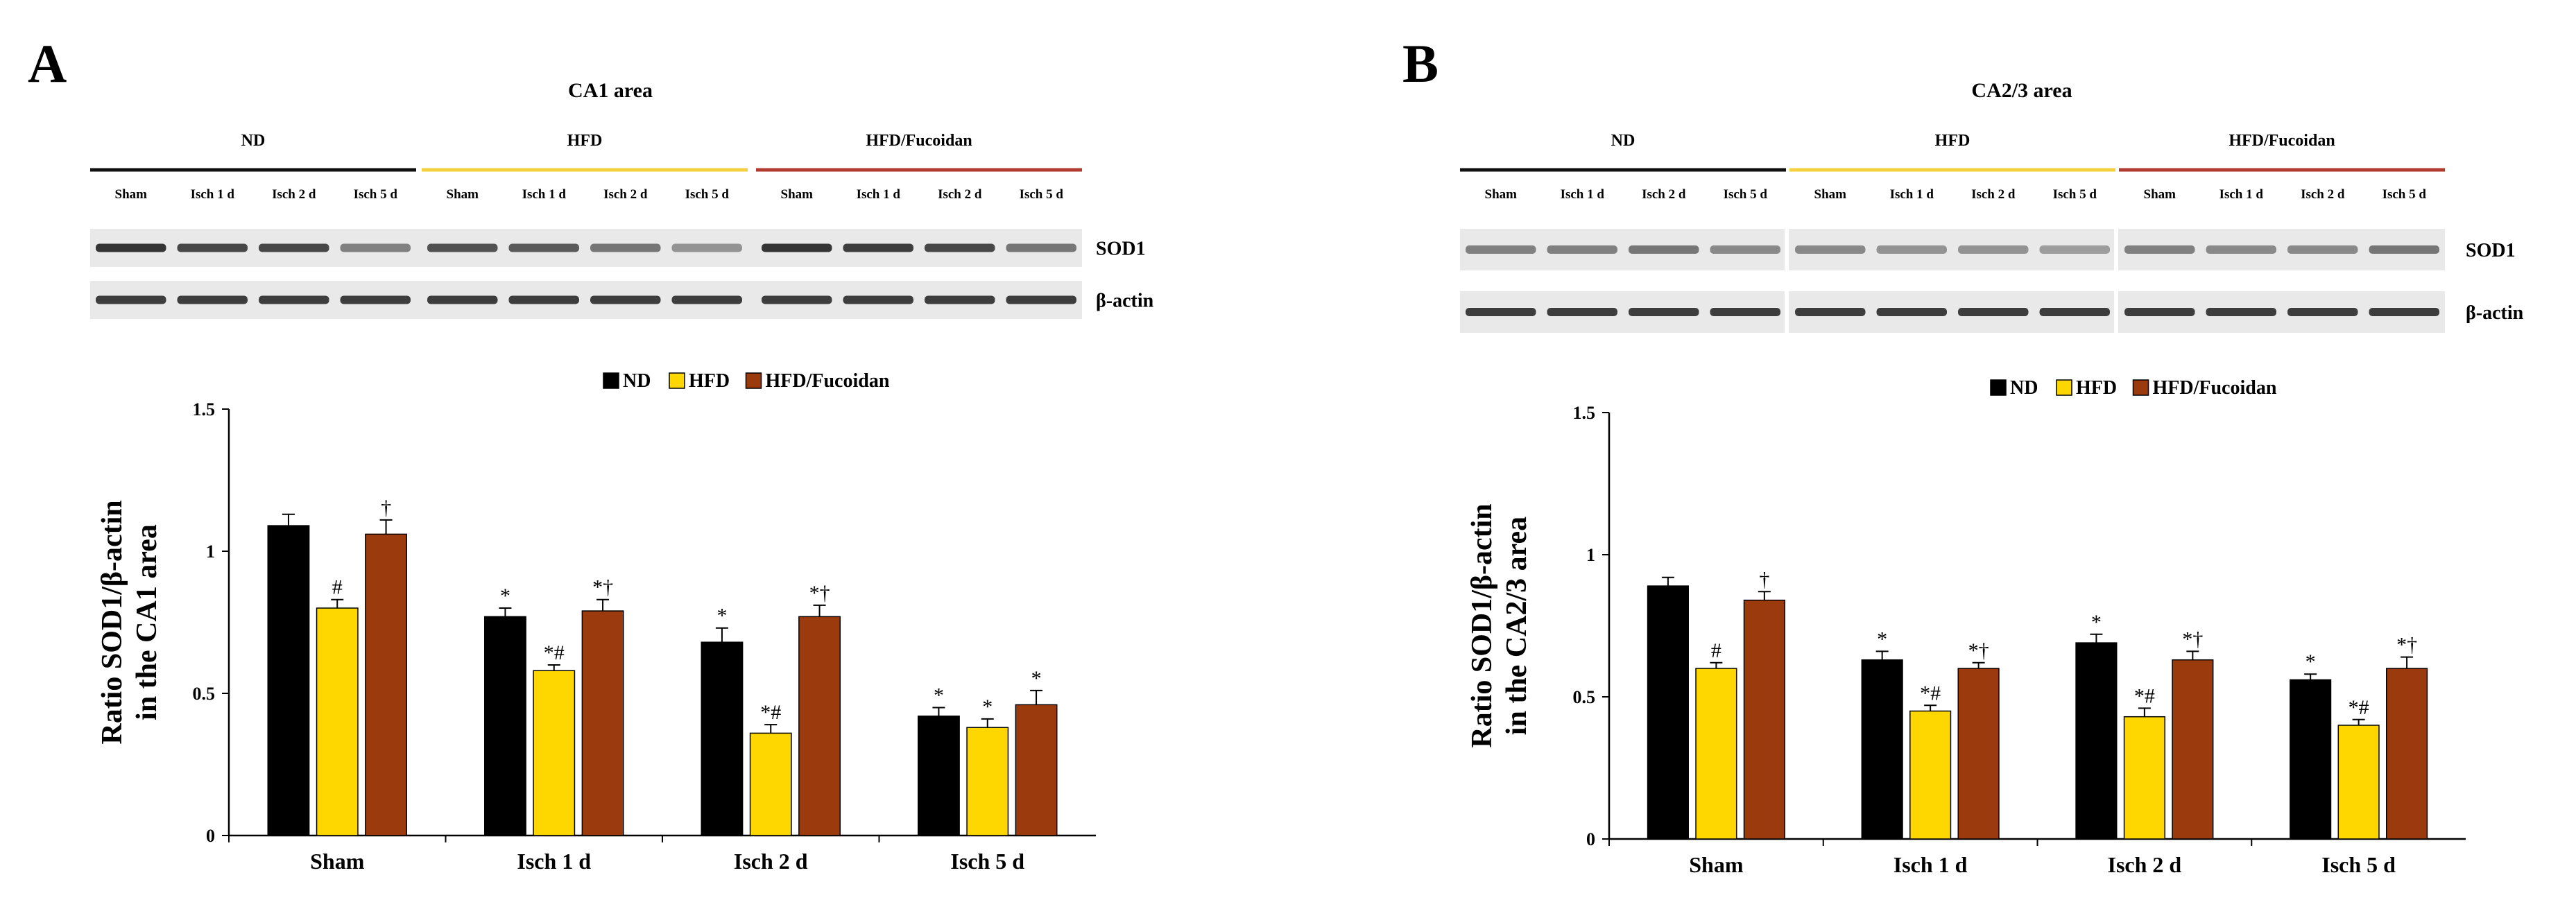 The width and height of the screenshot is (2576, 909). What do you see at coordinates (2282, 141) in the screenshot?
I see `blot-group-label: HFD/Fucoidan` at bounding box center [2282, 141].